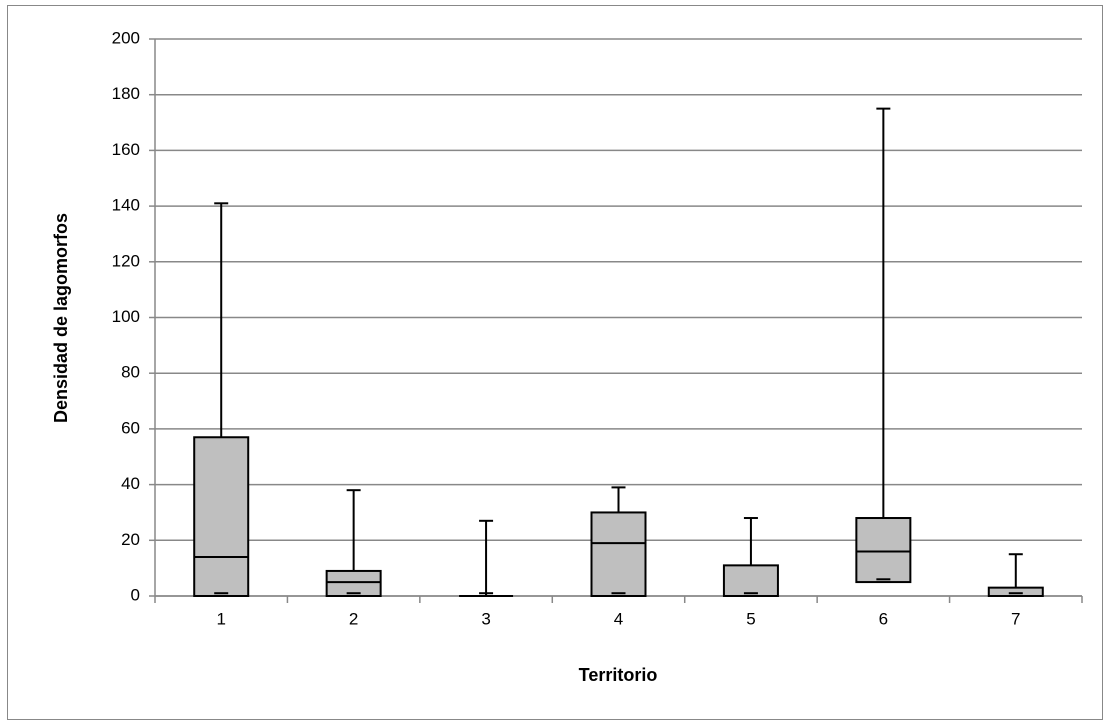 This screenshot has width=1105, height=721. I want to click on x-tick-label: 1, so click(220, 618).